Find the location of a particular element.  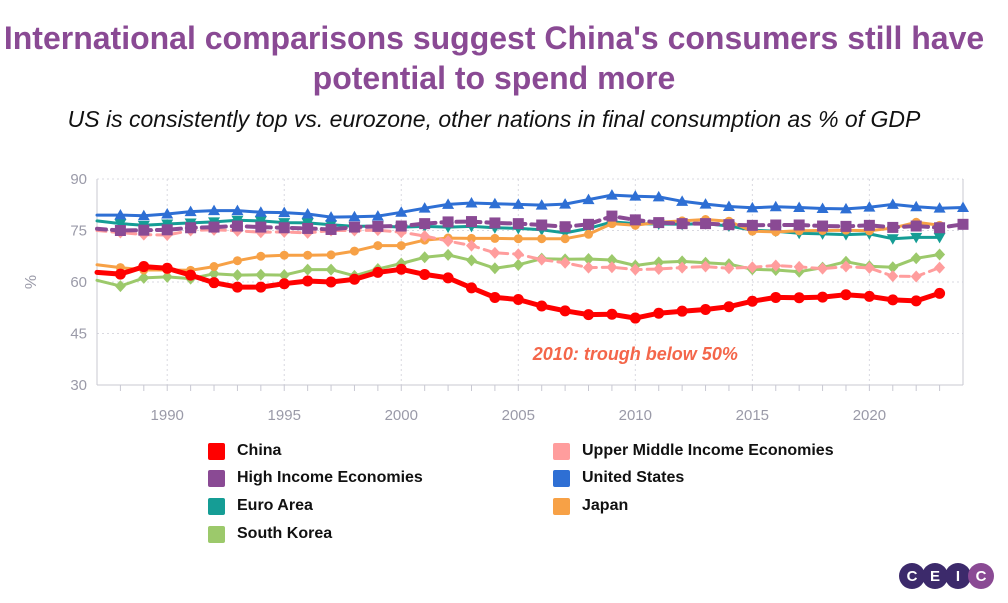

legend-item: China is located at coordinates (244, 451).